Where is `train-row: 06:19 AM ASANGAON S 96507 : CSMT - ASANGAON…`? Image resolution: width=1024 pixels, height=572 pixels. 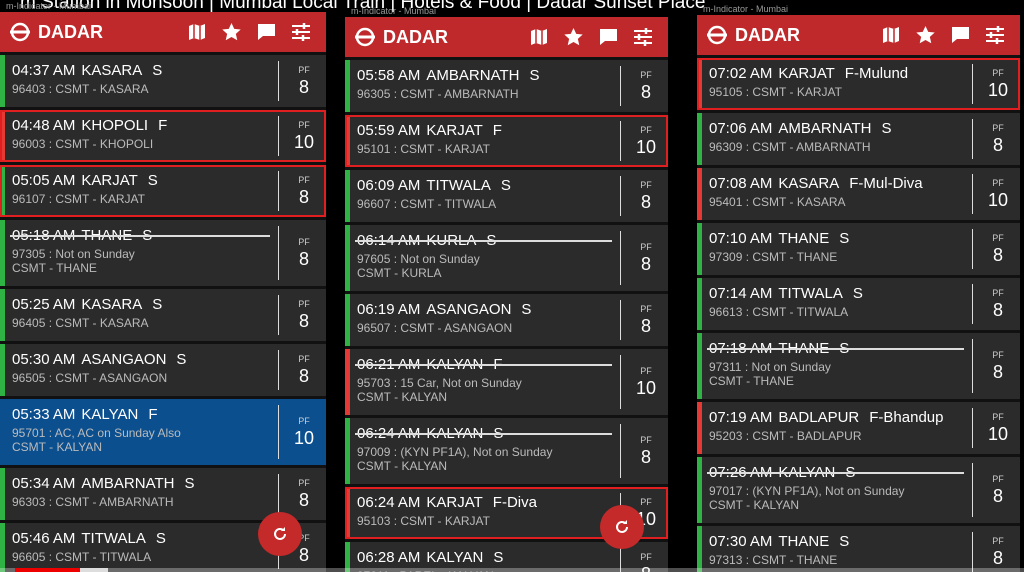 train-row: 06:19 AM ASANGAON S 96507 : CSMT - ASANGAON… is located at coordinates (506, 320).